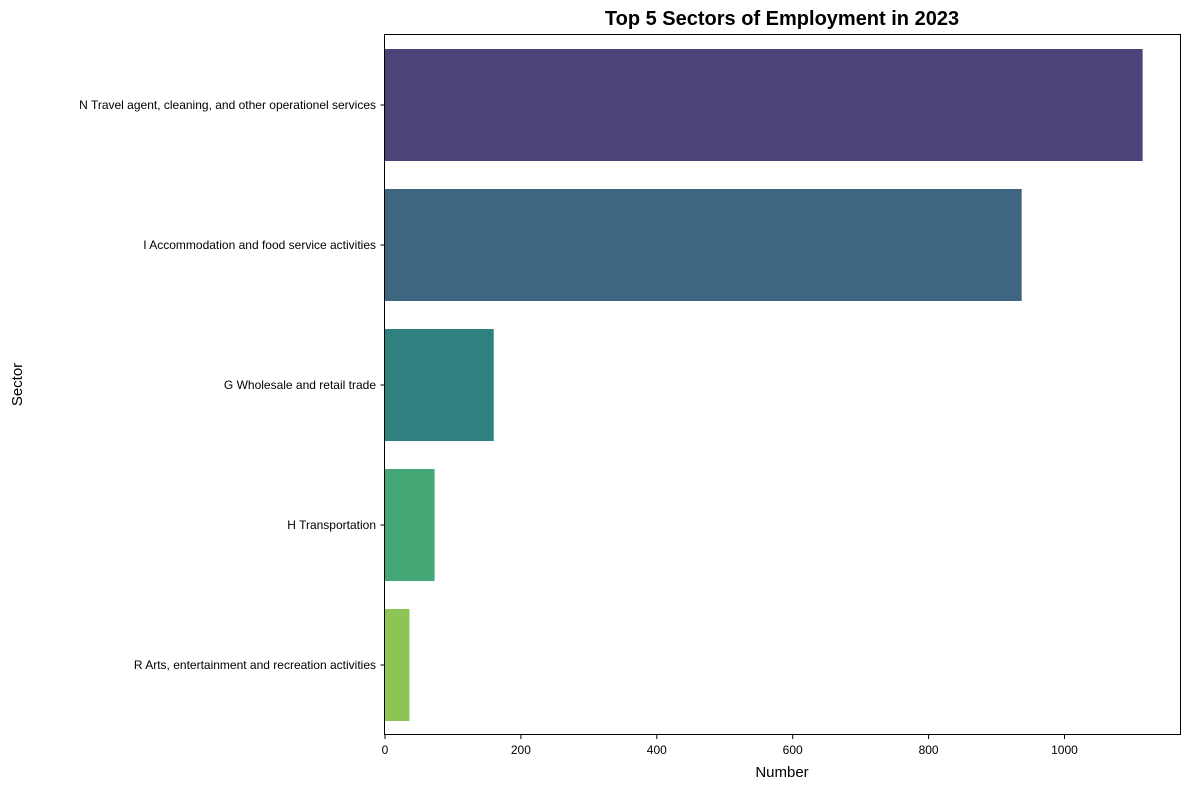  Describe the element at coordinates (929, 750) in the screenshot. I see `x-tick-label: 800` at that location.